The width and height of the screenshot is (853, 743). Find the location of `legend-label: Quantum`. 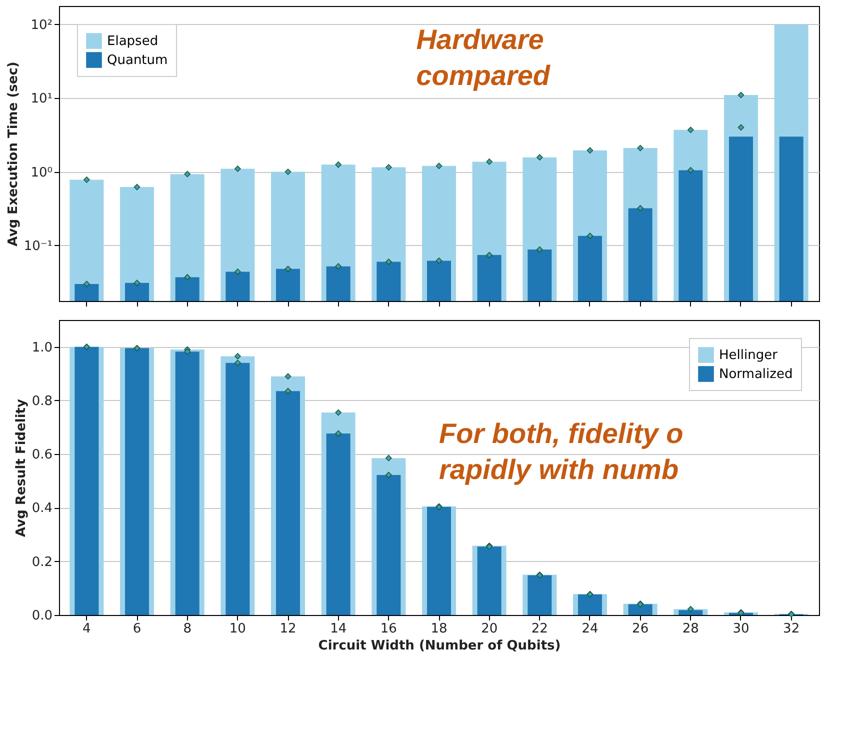

legend-label: Quantum is located at coordinates (137, 60).